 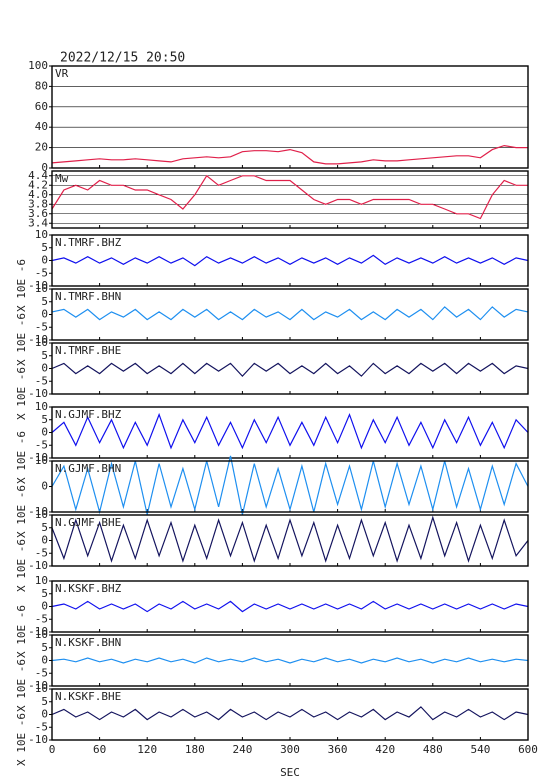 I want to click on x-tick-label: 600, so click(x=528, y=749).